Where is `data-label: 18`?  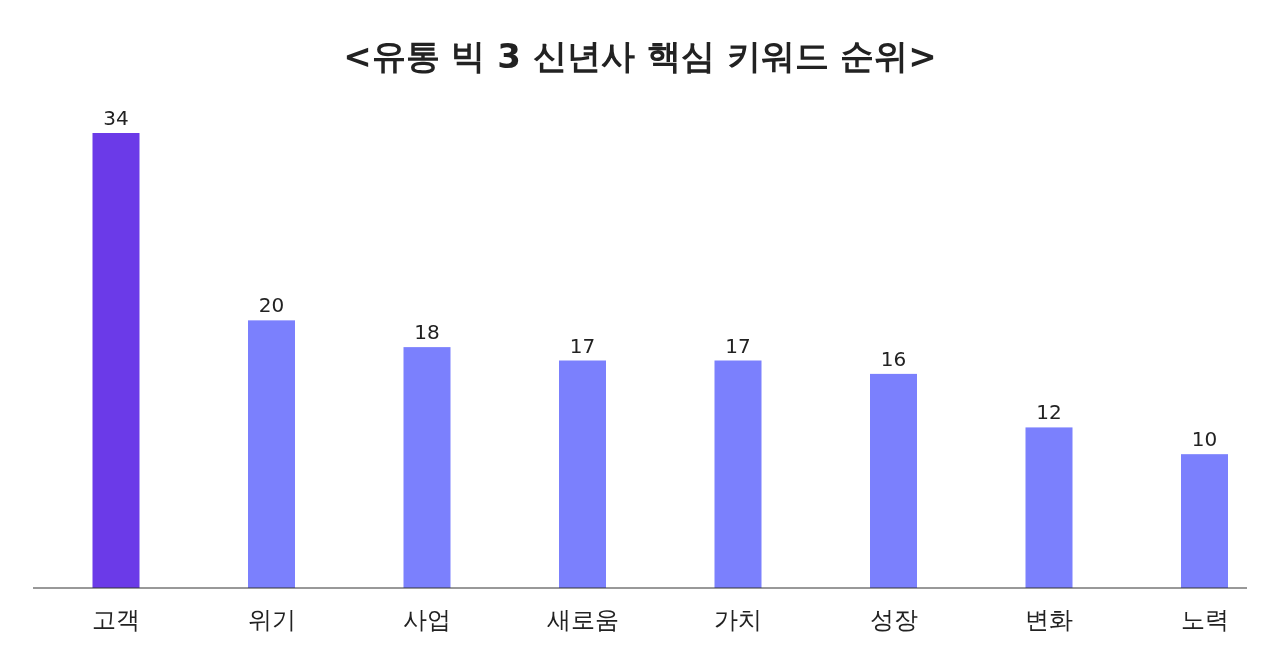 data-label: 18 is located at coordinates (427, 332).